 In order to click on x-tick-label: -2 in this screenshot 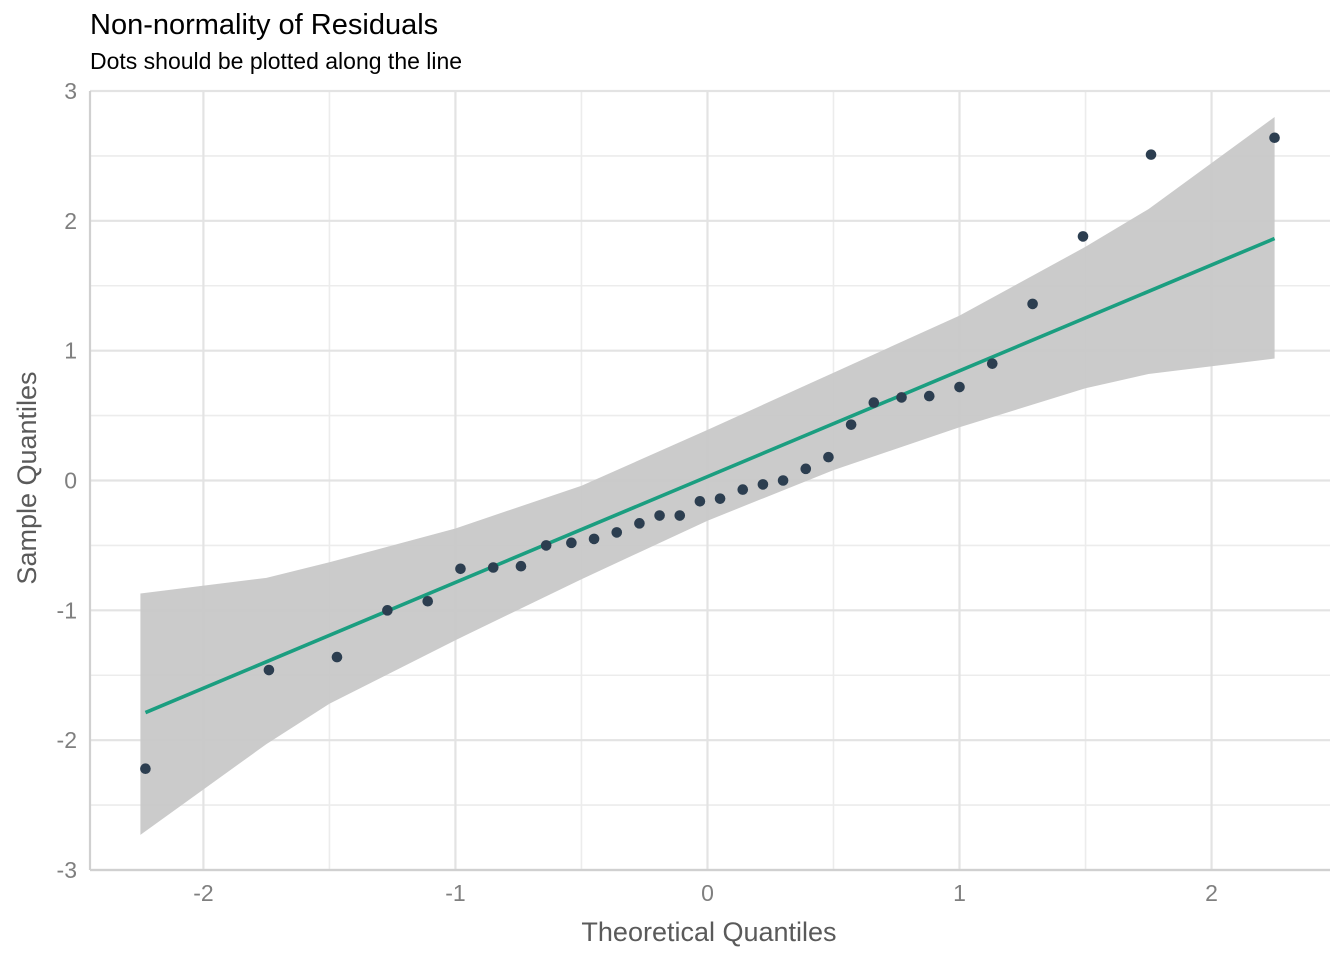, I will do `click(203, 893)`.